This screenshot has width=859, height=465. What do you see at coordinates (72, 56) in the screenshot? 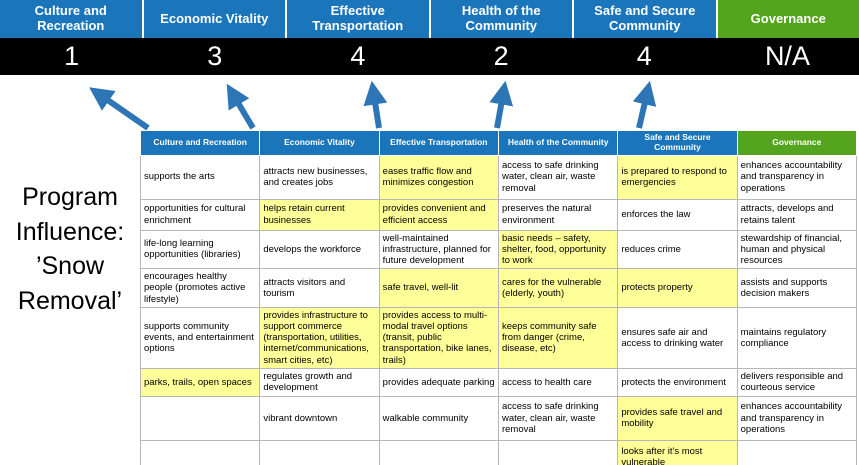
I see `score-value: 1` at bounding box center [72, 56].